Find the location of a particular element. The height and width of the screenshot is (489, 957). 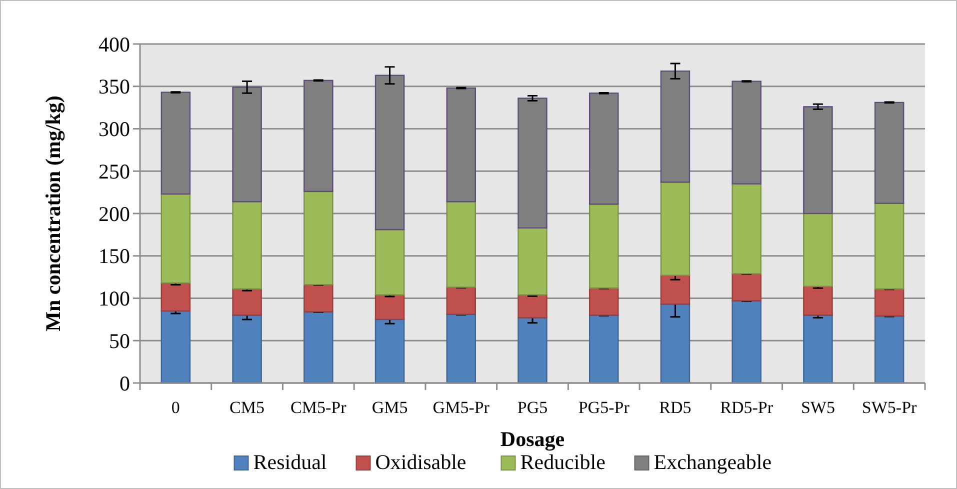

y-tick-label: 300 is located at coordinates (114, 129).